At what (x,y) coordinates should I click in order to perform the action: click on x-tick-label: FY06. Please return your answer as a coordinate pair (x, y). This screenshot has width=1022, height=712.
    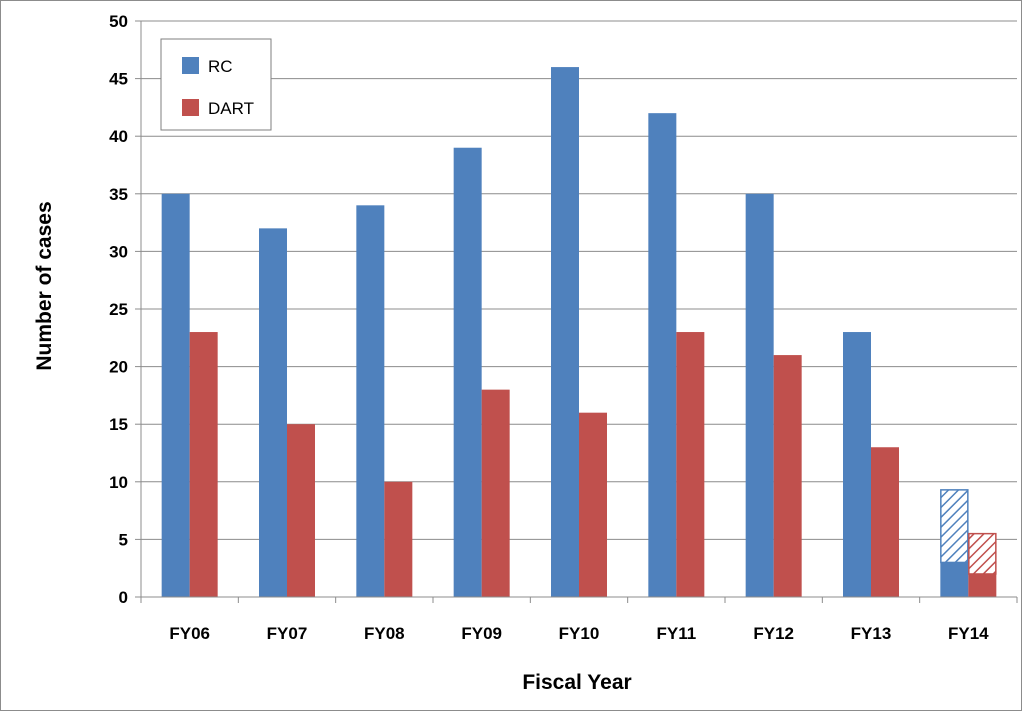
    Looking at the image, I should click on (189, 633).